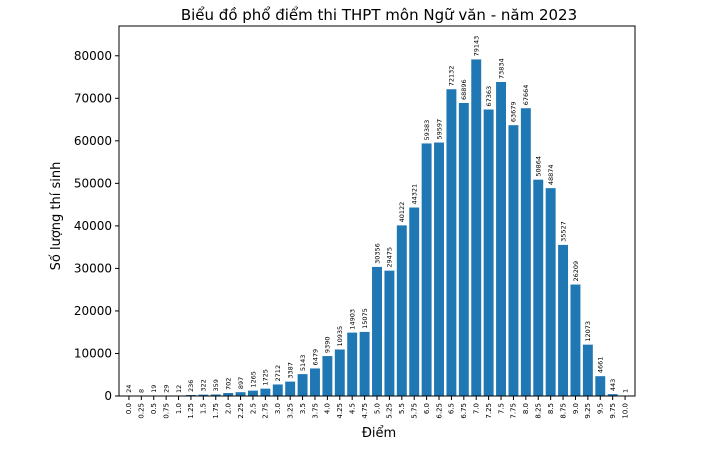 The height and width of the screenshot is (451, 709). I want to click on x-tick-label: 6.0, so click(427, 408).